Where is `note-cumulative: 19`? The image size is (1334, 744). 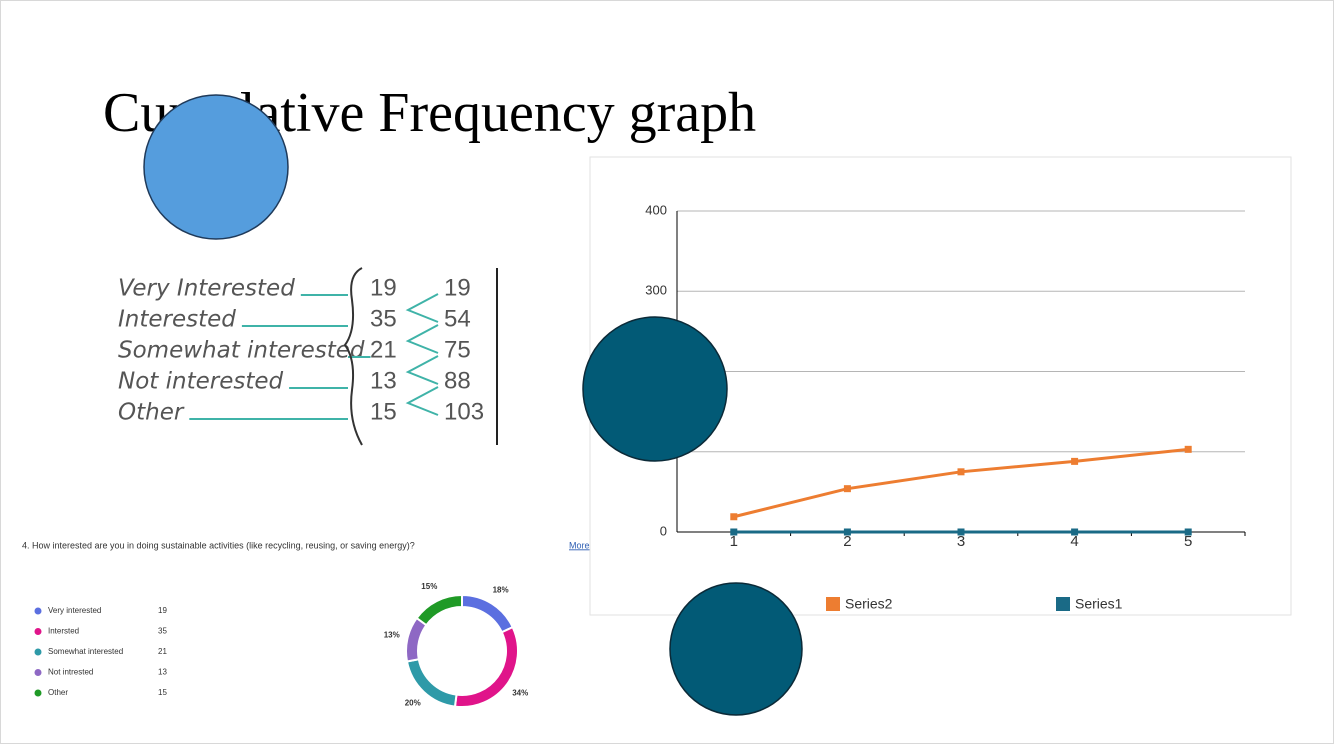 note-cumulative: 19 is located at coordinates (457, 287).